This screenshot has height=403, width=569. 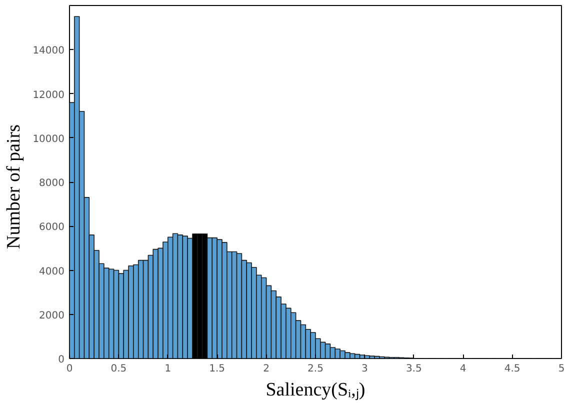 What do you see at coordinates (365, 369) in the screenshot?
I see `x-tick-label: 3` at bounding box center [365, 369].